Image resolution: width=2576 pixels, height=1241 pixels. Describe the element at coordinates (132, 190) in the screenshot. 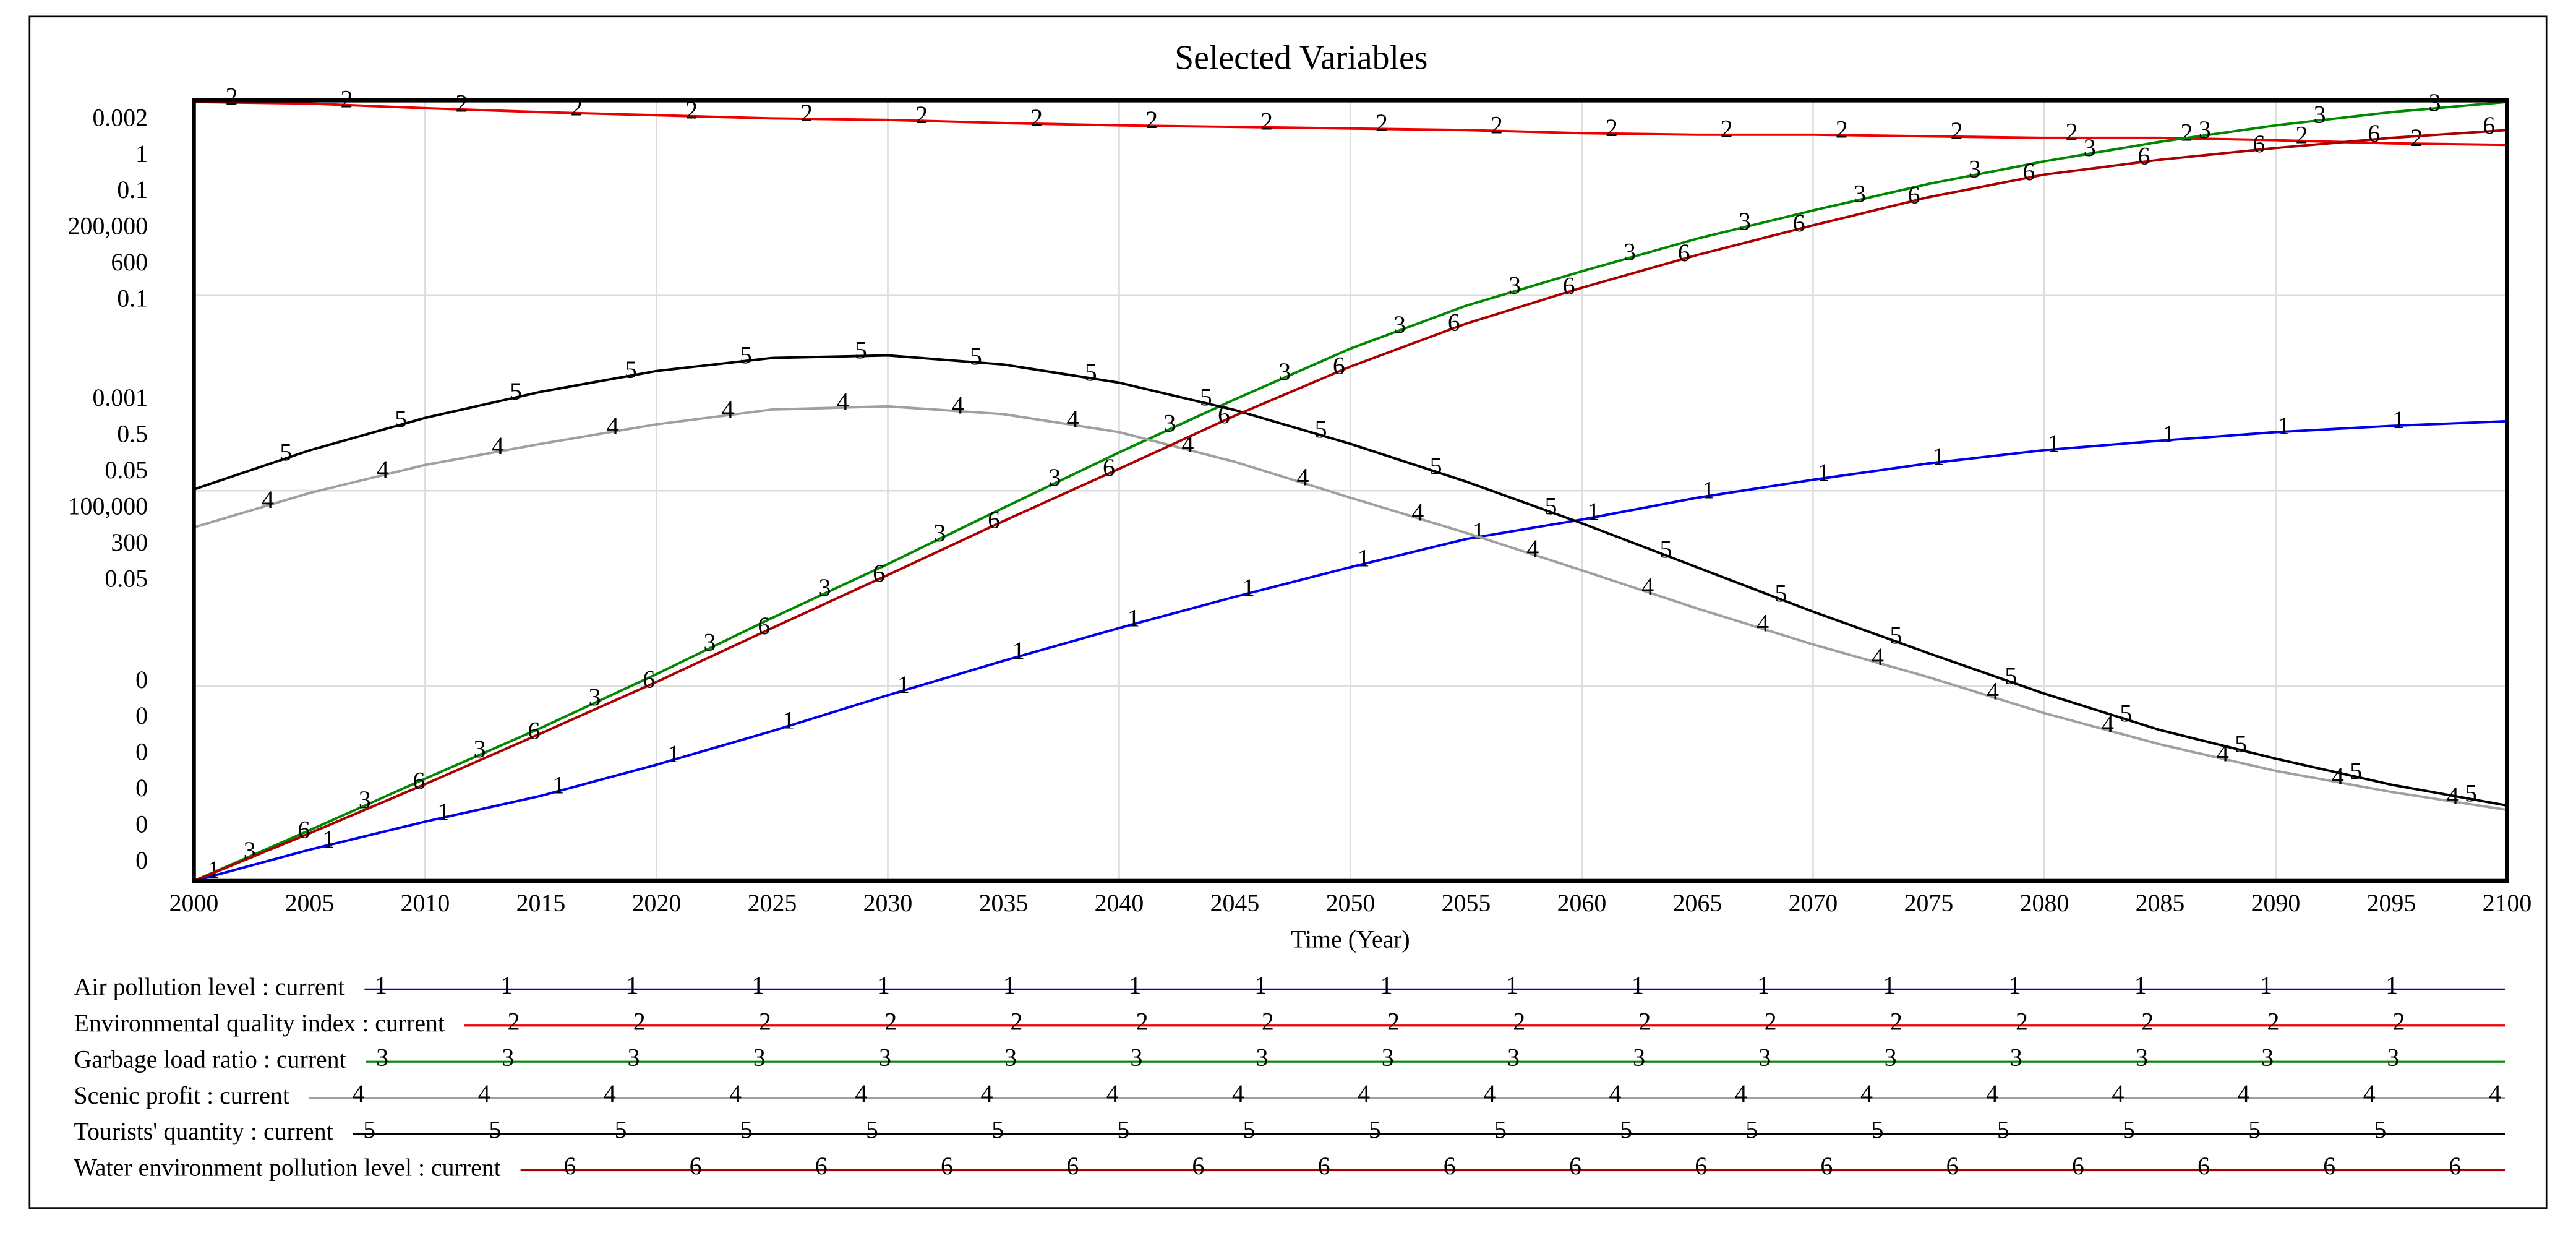

I see `y-tick-label: 0.1` at that location.